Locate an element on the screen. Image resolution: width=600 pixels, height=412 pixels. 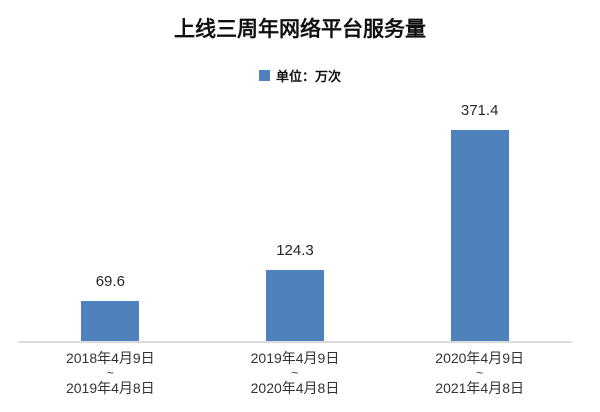
period-end: 2020年4月8日 is located at coordinates (295, 388).